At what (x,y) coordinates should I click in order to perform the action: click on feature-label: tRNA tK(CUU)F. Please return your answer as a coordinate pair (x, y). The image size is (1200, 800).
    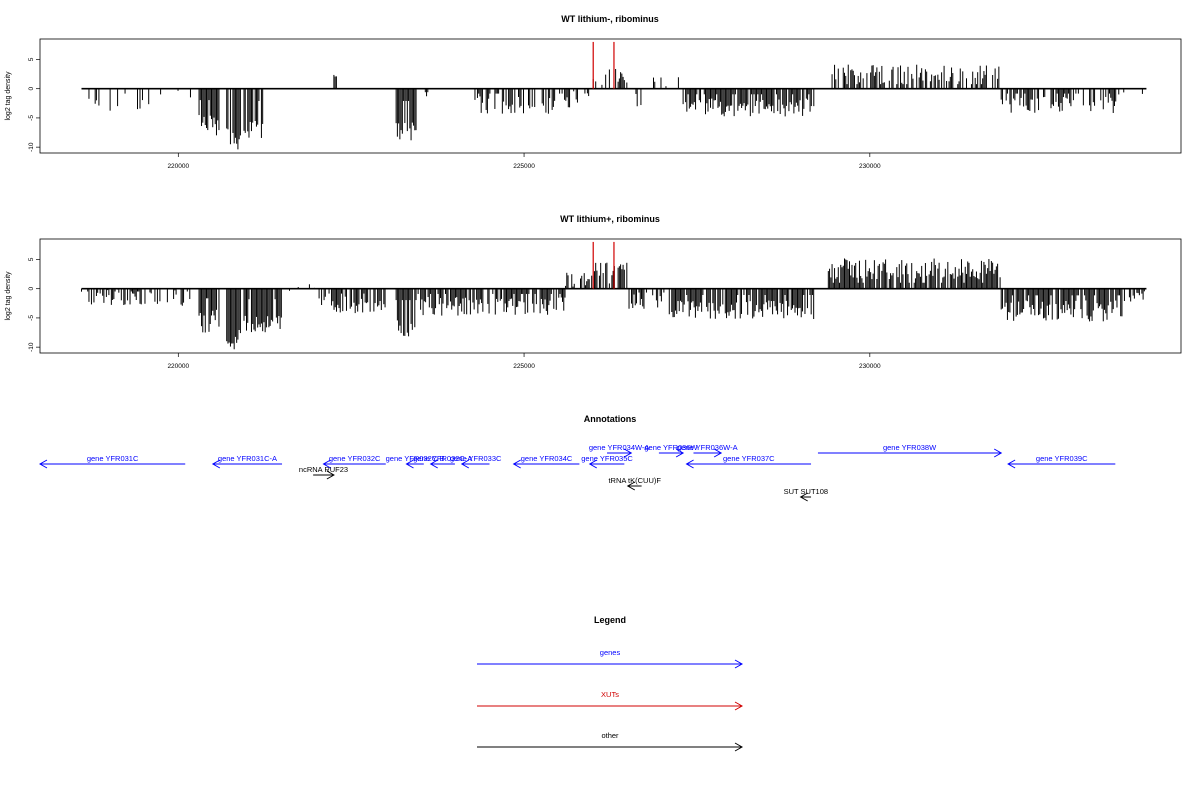
    Looking at the image, I should click on (634, 480).